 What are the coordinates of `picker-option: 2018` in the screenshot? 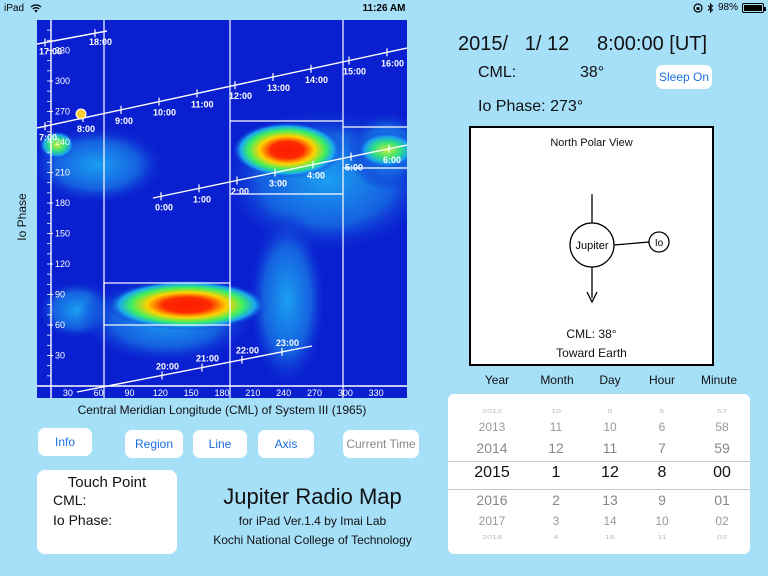 It's located at (492, 537).